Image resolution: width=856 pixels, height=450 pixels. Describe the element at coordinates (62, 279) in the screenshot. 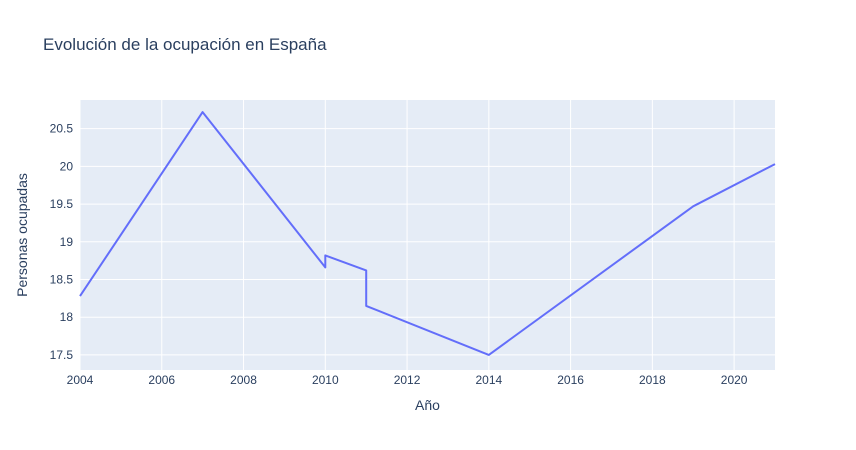

I see `y-tick-label: 18.5` at that location.